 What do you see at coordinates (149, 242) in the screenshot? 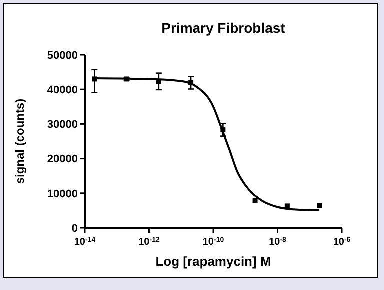
I see `x-tick-label: 10$^{-12}$` at bounding box center [149, 242].